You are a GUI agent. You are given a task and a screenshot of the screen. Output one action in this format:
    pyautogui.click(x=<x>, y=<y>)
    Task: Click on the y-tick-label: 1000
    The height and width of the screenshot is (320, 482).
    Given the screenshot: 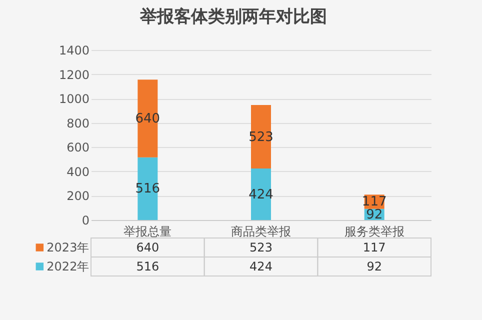 What is the action you would take?
    pyautogui.click(x=74, y=99)
    